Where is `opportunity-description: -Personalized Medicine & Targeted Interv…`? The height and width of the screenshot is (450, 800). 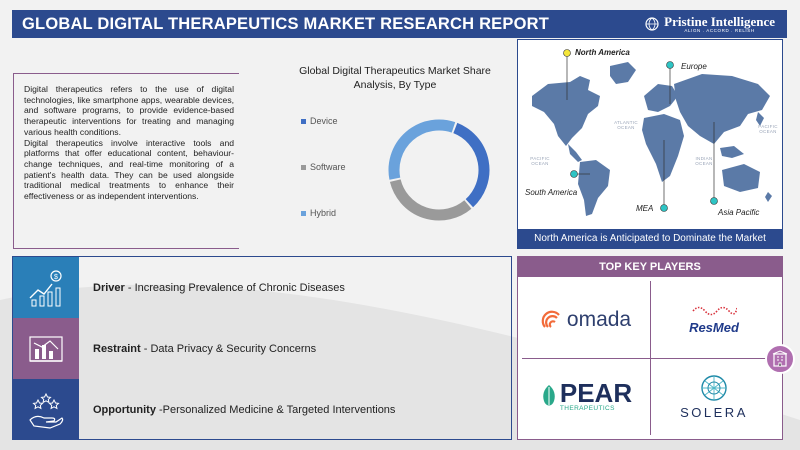
opportunity-description: -Personalized Medicine & Targeted Interv… is located at coordinates (275, 409).